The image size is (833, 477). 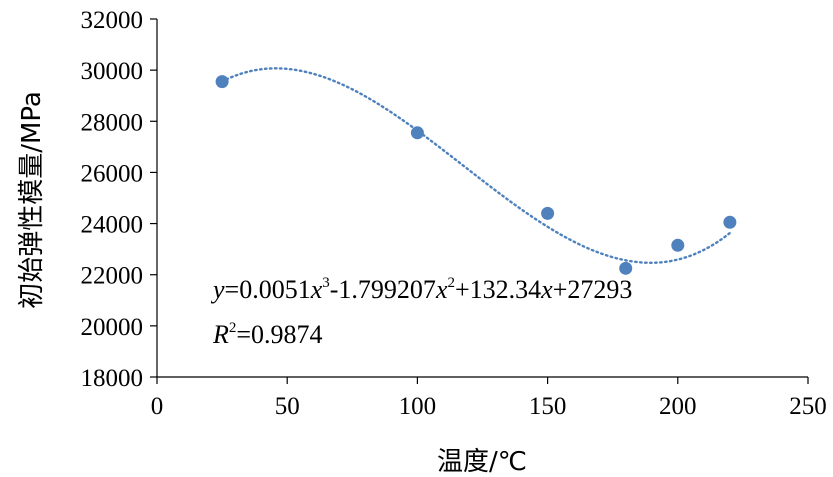 I want to click on x-tick-label: 200, so click(x=678, y=406).